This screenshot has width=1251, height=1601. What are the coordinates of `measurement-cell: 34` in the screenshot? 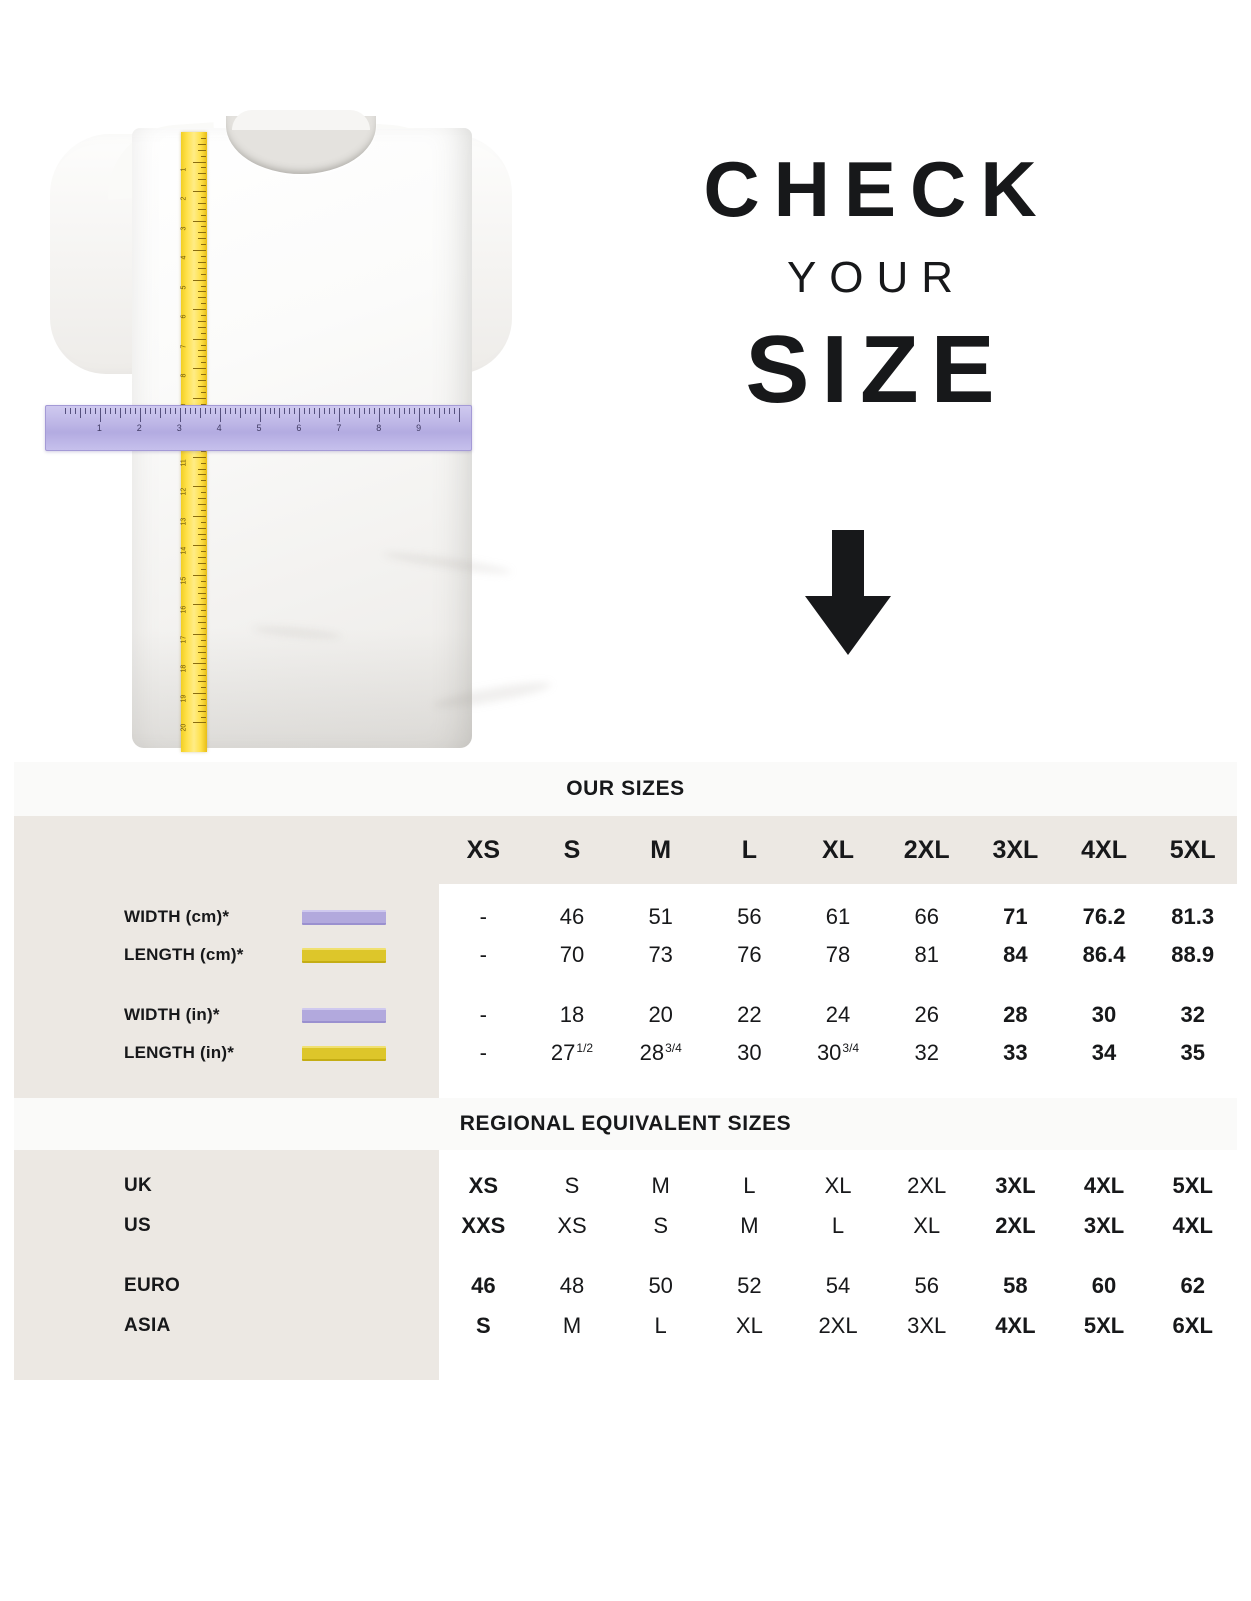 It's located at (1104, 1052).